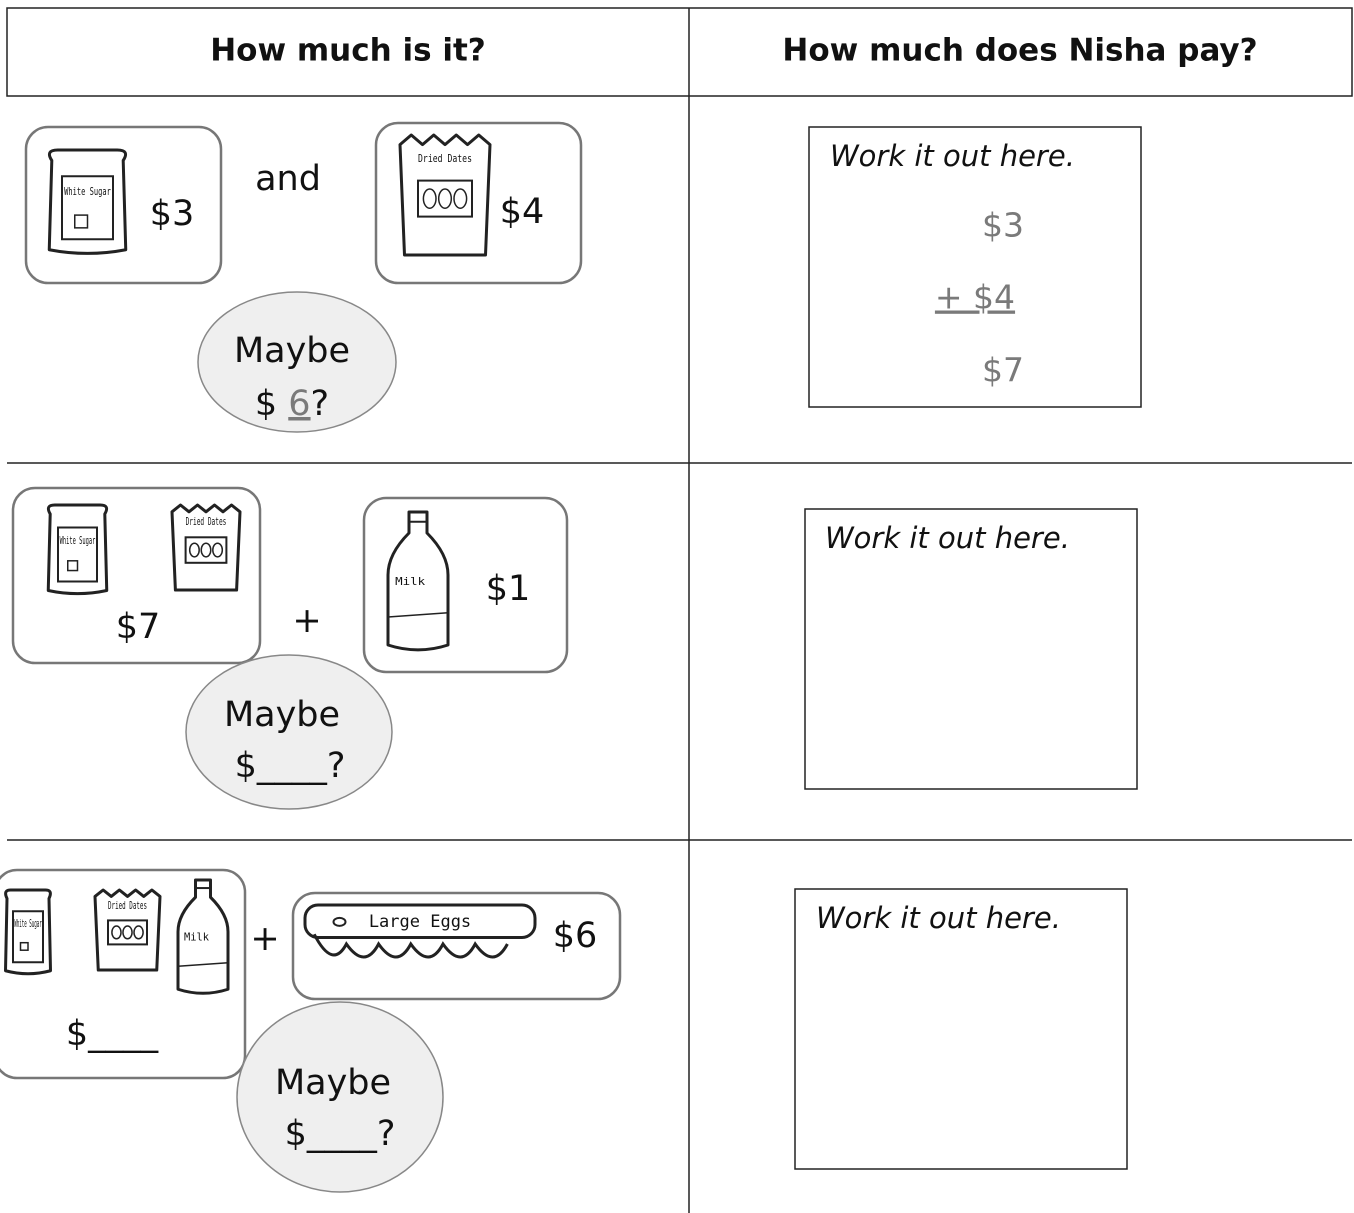  What do you see at coordinates (172, 214) in the screenshot?
I see `price: $3` at bounding box center [172, 214].